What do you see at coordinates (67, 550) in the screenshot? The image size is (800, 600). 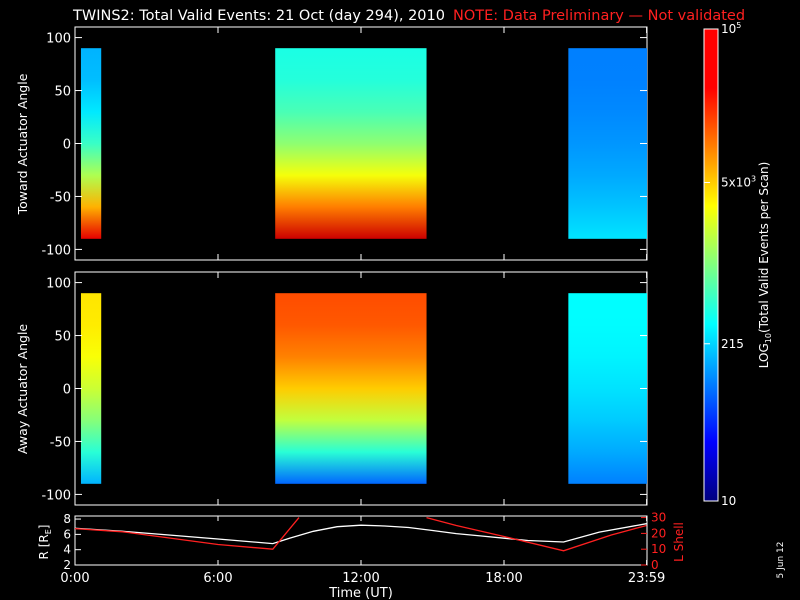 I see `r-tick-label: 4` at bounding box center [67, 550].